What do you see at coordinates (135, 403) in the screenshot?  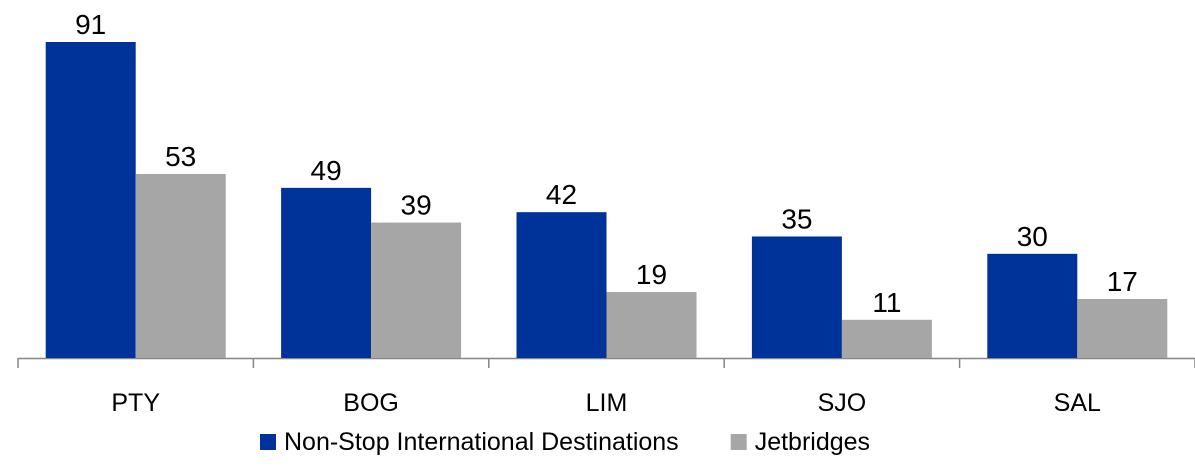 I see `x-tick-label: PTY` at bounding box center [135, 403].